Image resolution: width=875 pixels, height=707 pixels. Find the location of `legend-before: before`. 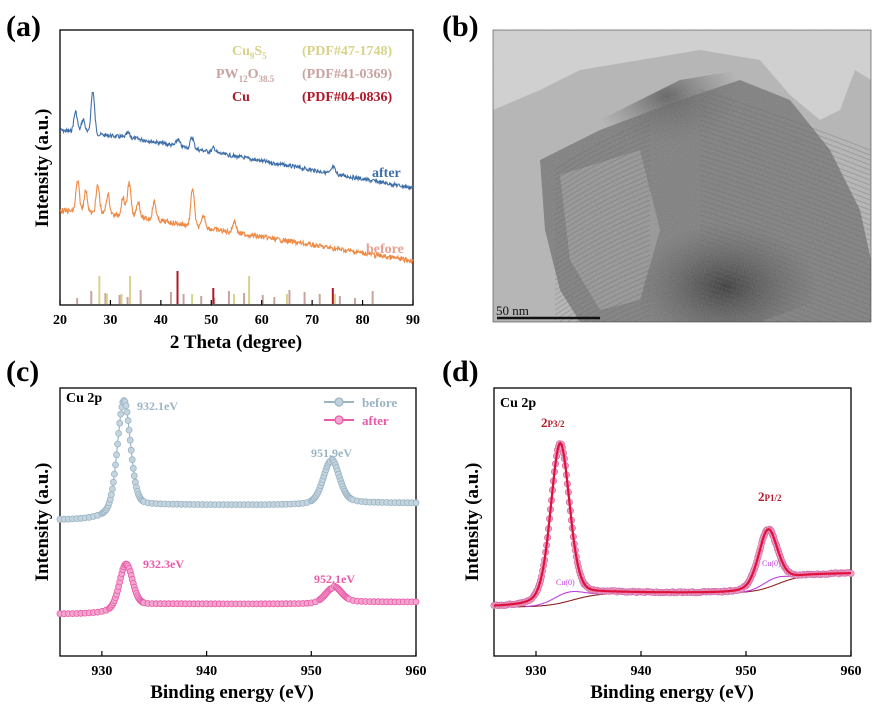

legend-before: before is located at coordinates (379, 402).